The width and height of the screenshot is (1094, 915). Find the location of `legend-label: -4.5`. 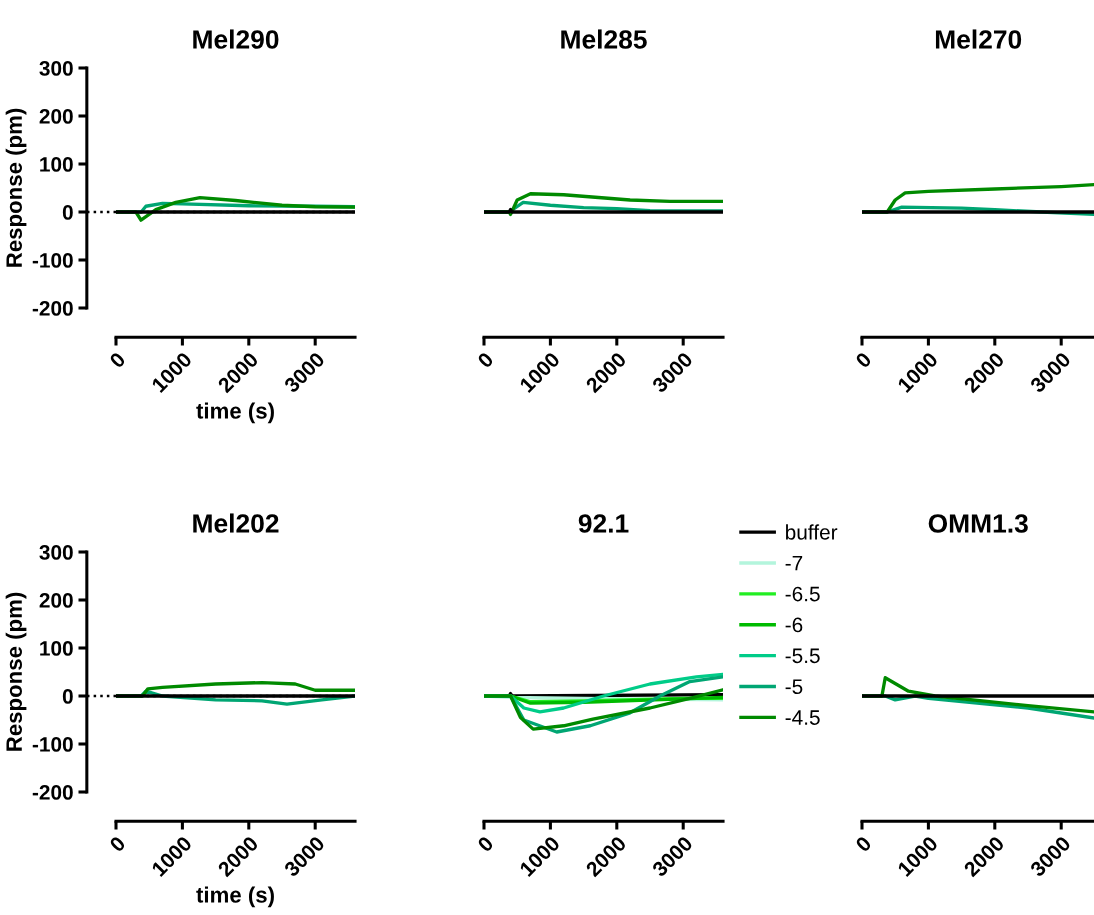

legend-label: -4.5 is located at coordinates (802, 717).